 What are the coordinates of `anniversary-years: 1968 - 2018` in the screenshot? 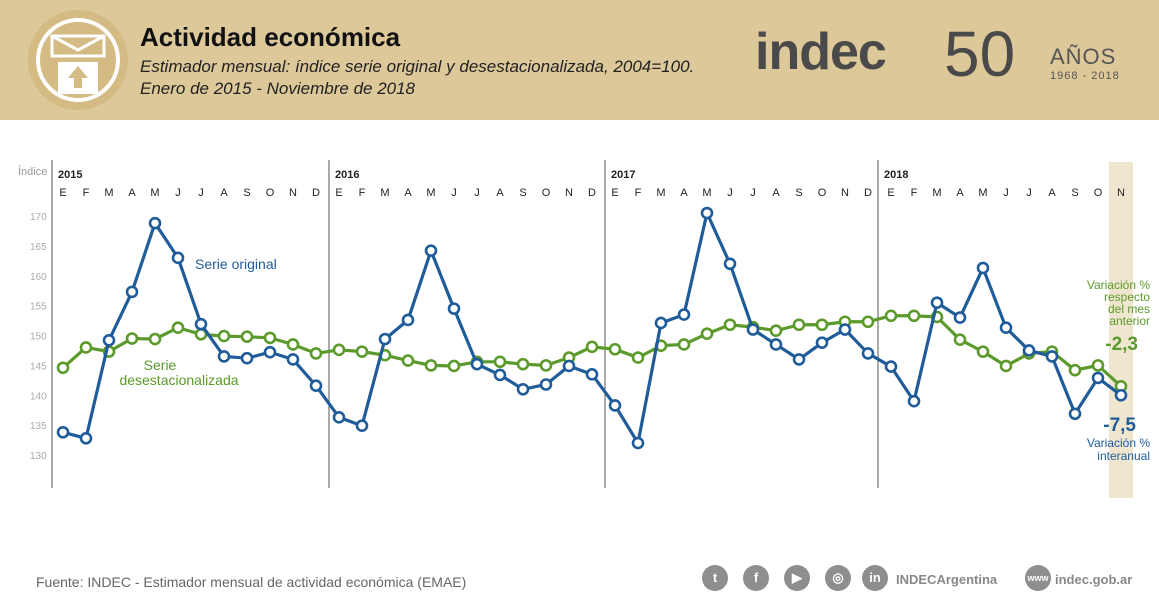 It's located at (1085, 76).